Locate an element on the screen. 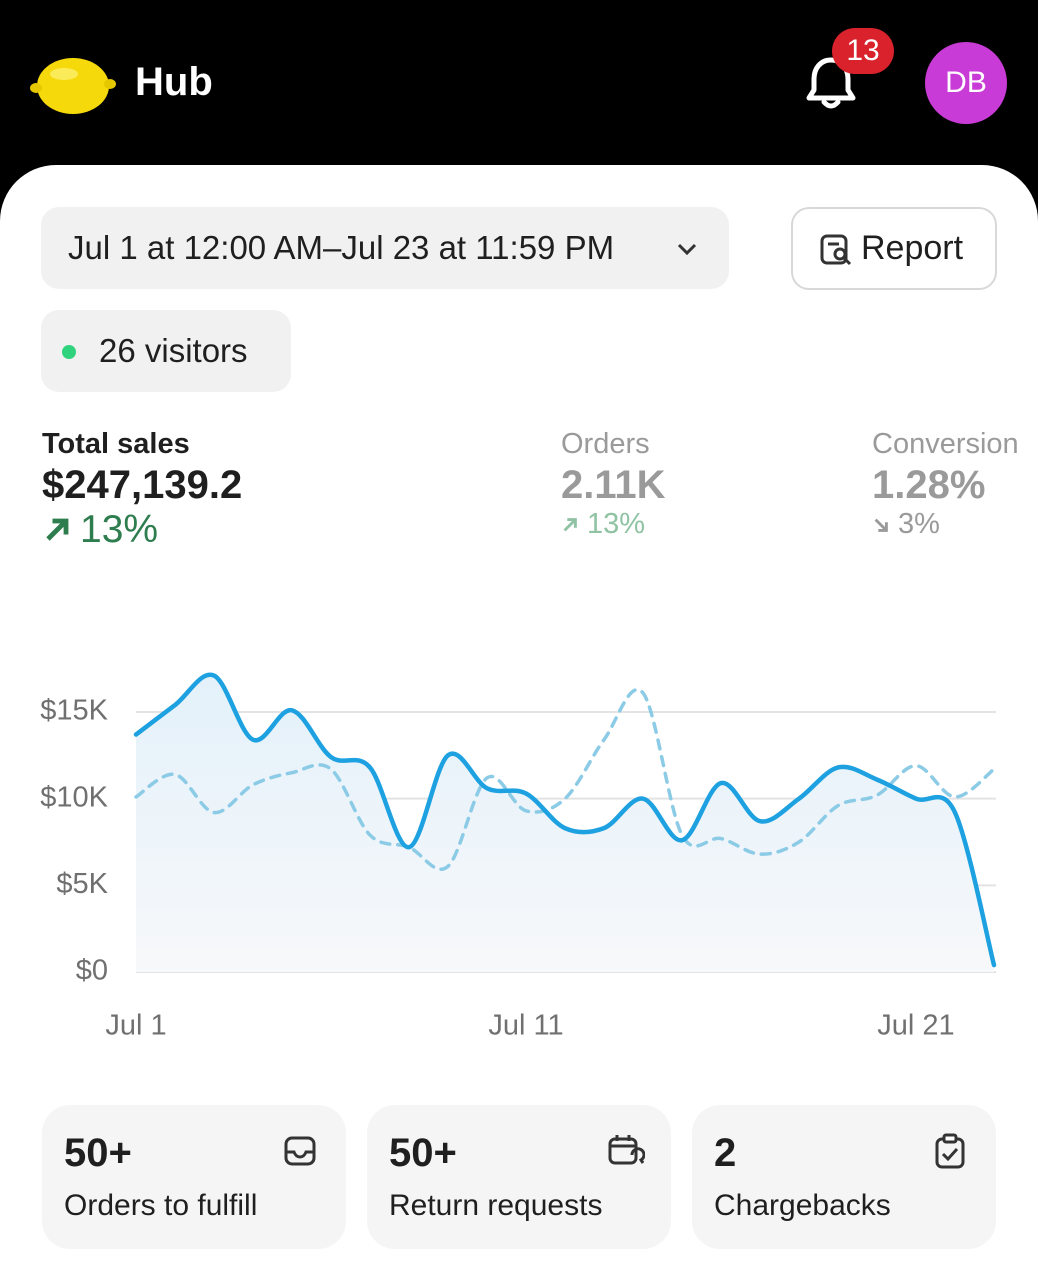  series-line is located at coordinates (565, 779).